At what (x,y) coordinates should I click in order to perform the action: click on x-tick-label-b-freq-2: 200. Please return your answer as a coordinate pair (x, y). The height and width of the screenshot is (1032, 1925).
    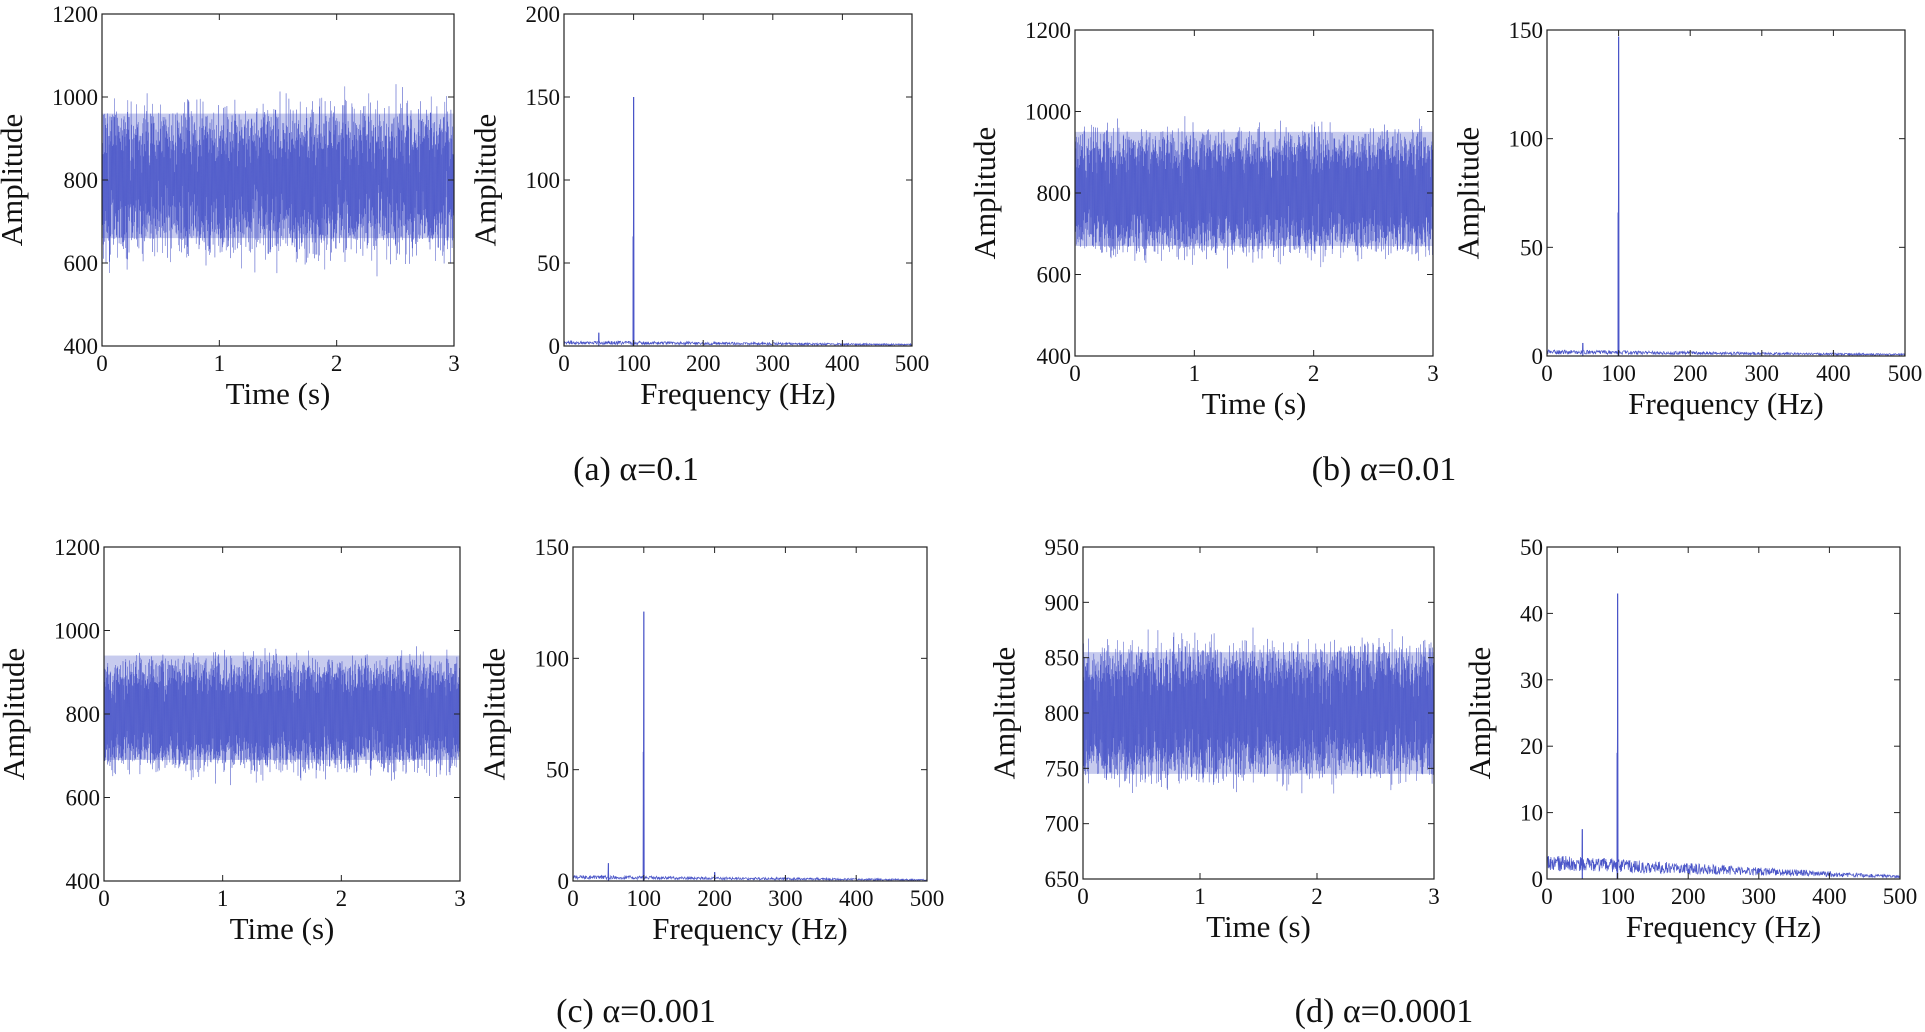
    Looking at the image, I should click on (1690, 373).